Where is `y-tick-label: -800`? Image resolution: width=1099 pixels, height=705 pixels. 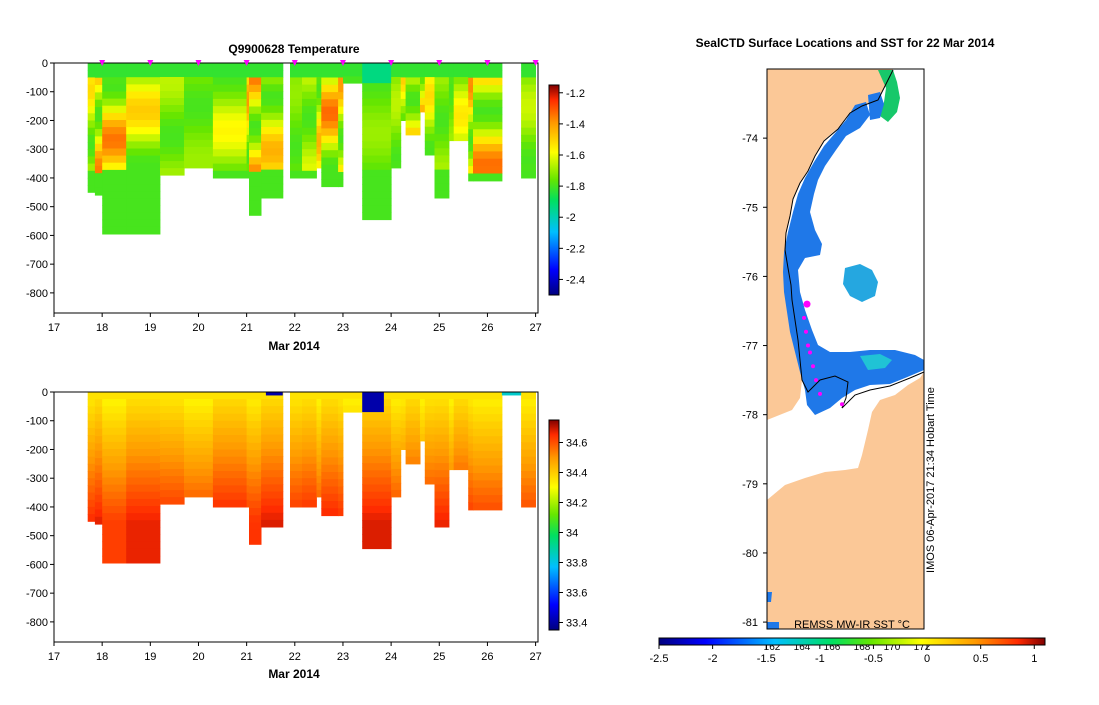 y-tick-label: -800 is located at coordinates (37, 623).